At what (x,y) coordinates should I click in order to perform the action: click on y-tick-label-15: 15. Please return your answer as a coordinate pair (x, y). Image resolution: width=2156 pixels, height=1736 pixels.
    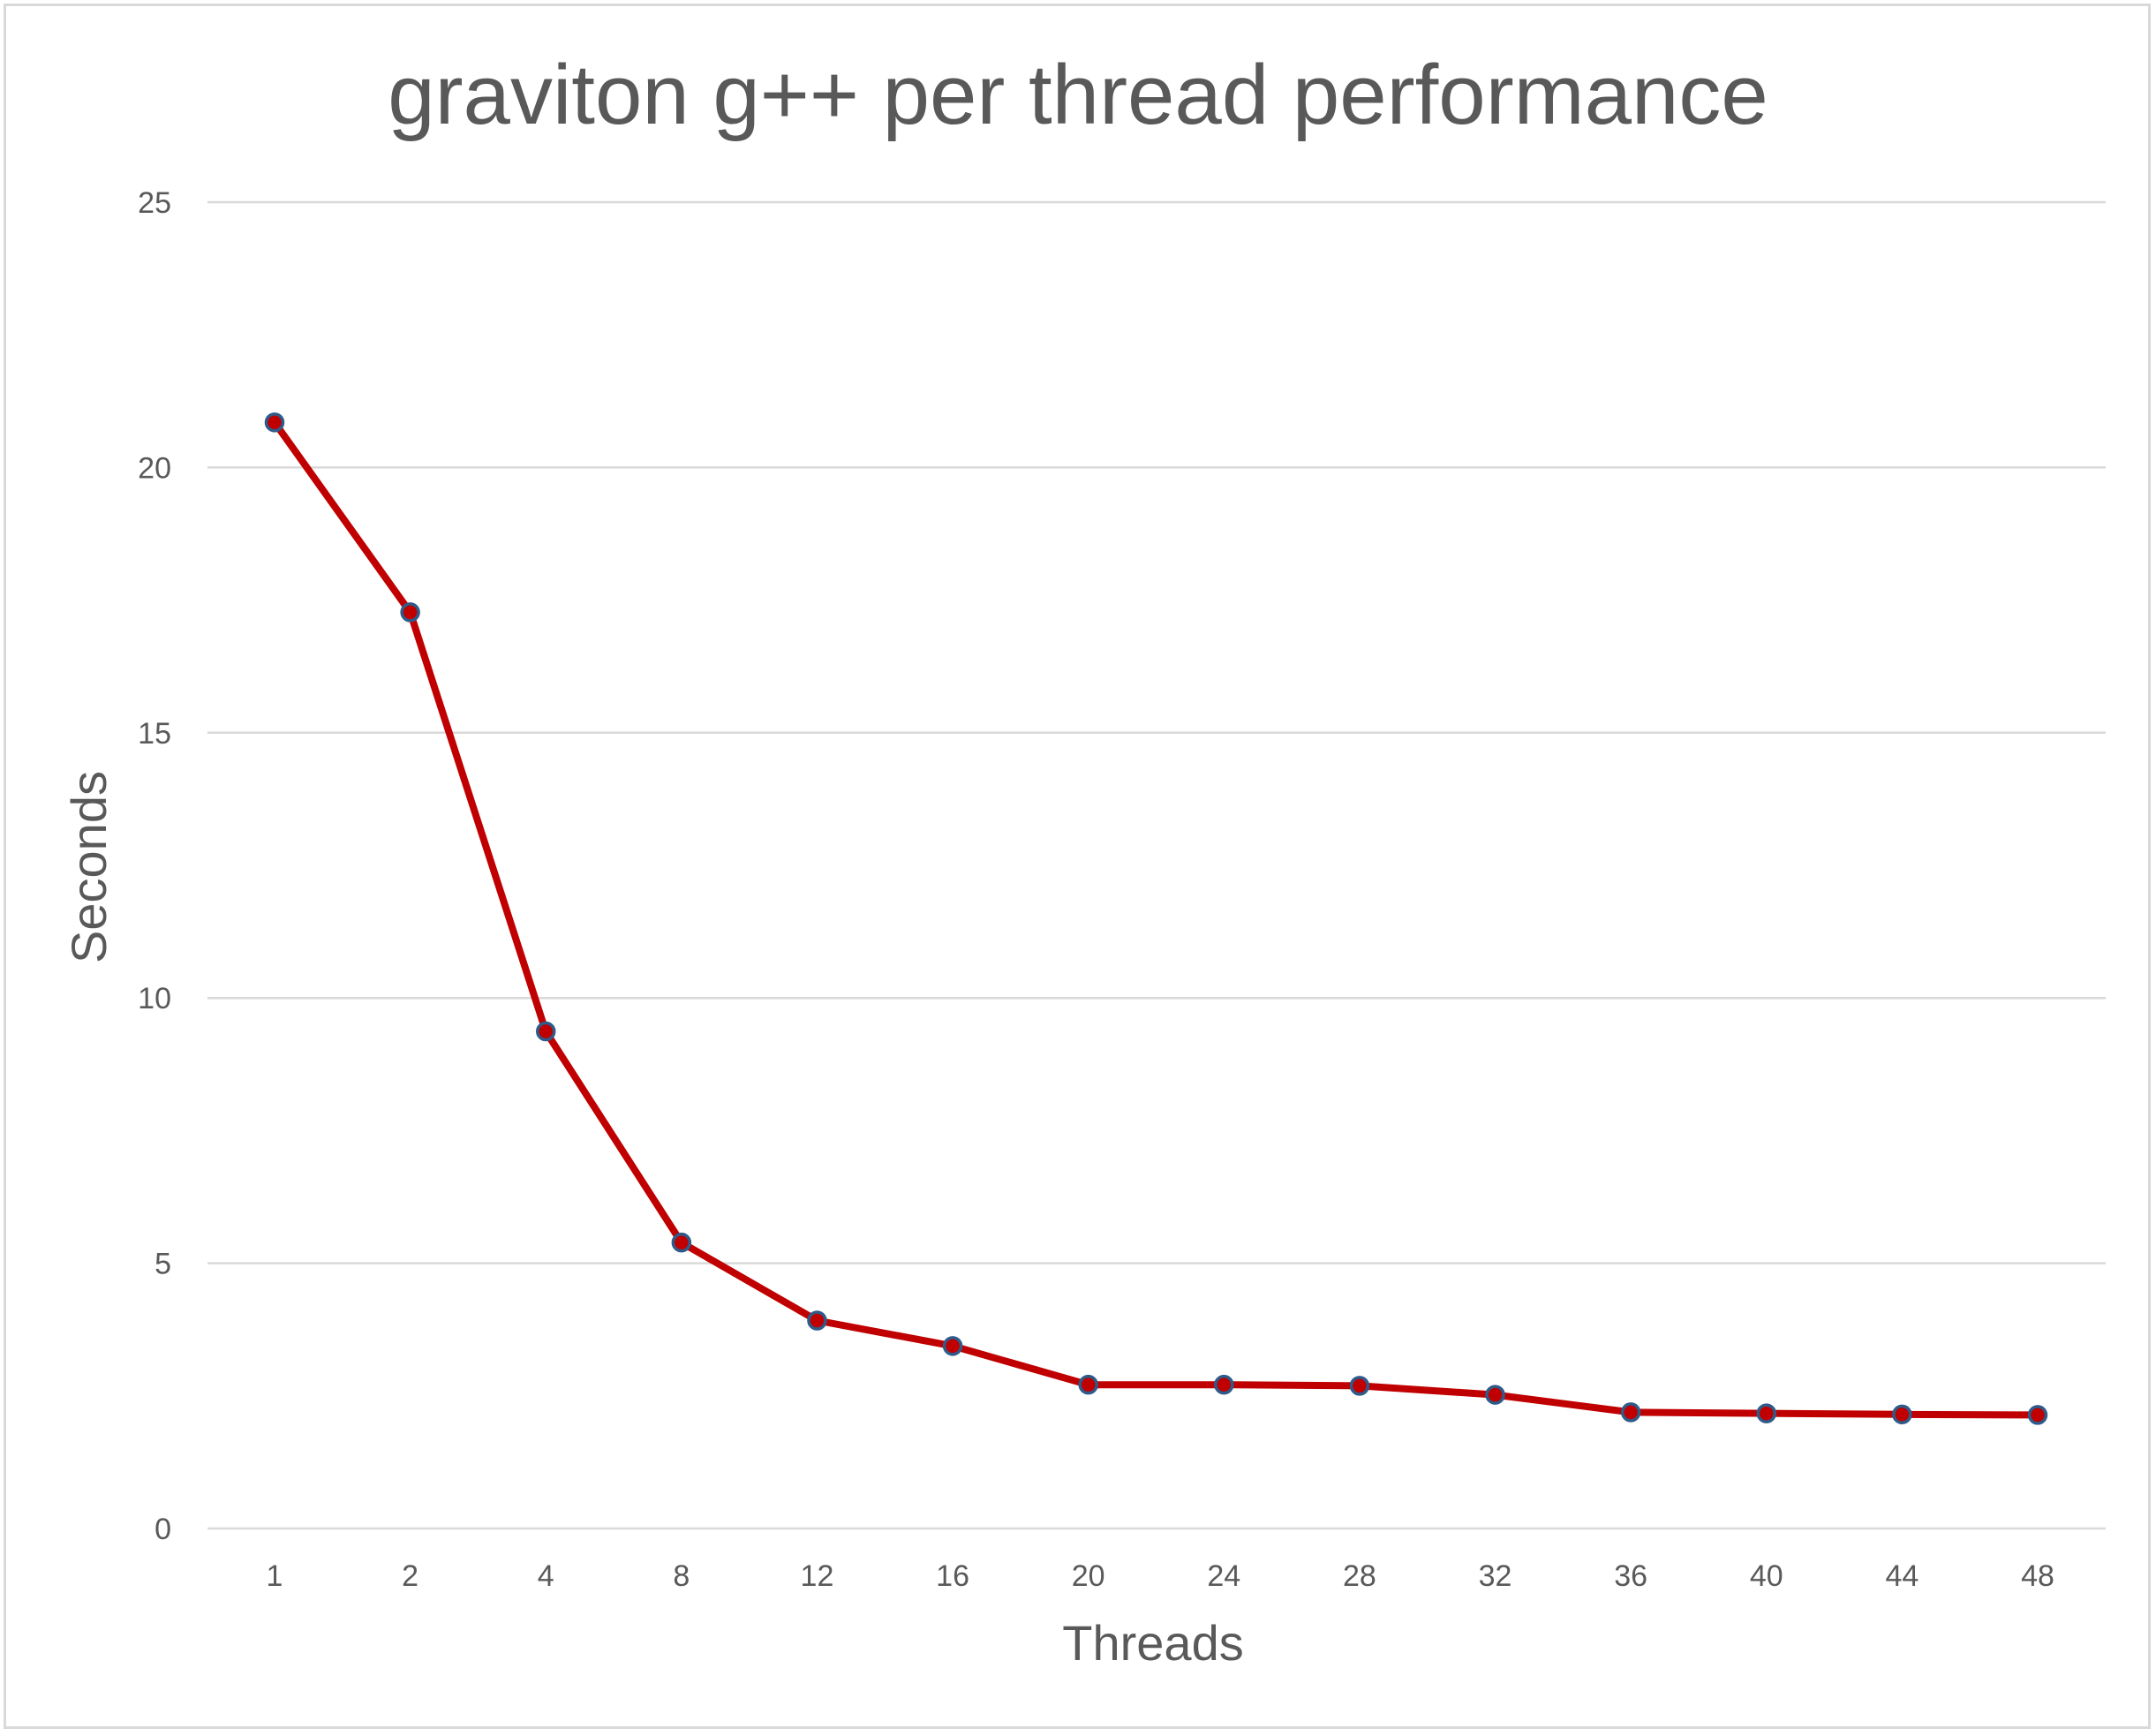
    Looking at the image, I should click on (154, 734).